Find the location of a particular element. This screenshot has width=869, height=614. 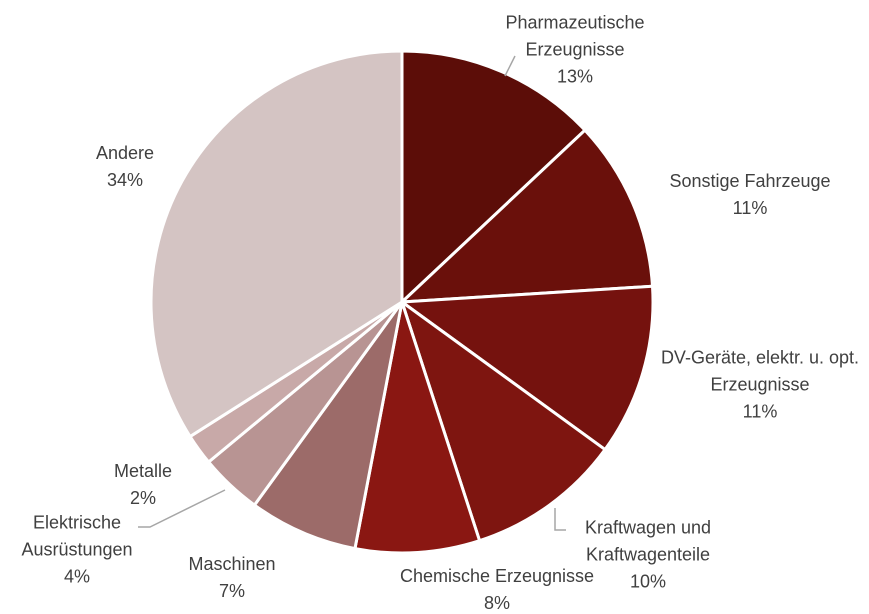

value-label: 34% is located at coordinates (125, 180).